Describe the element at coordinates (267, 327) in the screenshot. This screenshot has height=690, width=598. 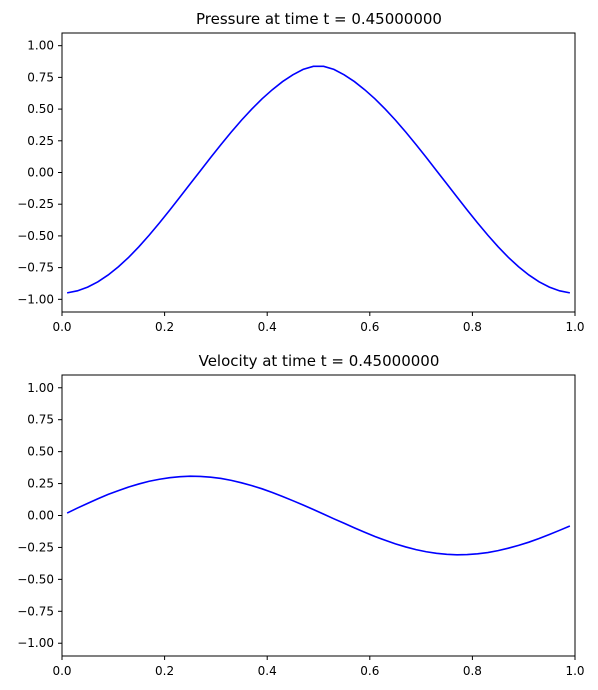
I see `pressure-xtick-label: 0.4` at that location.